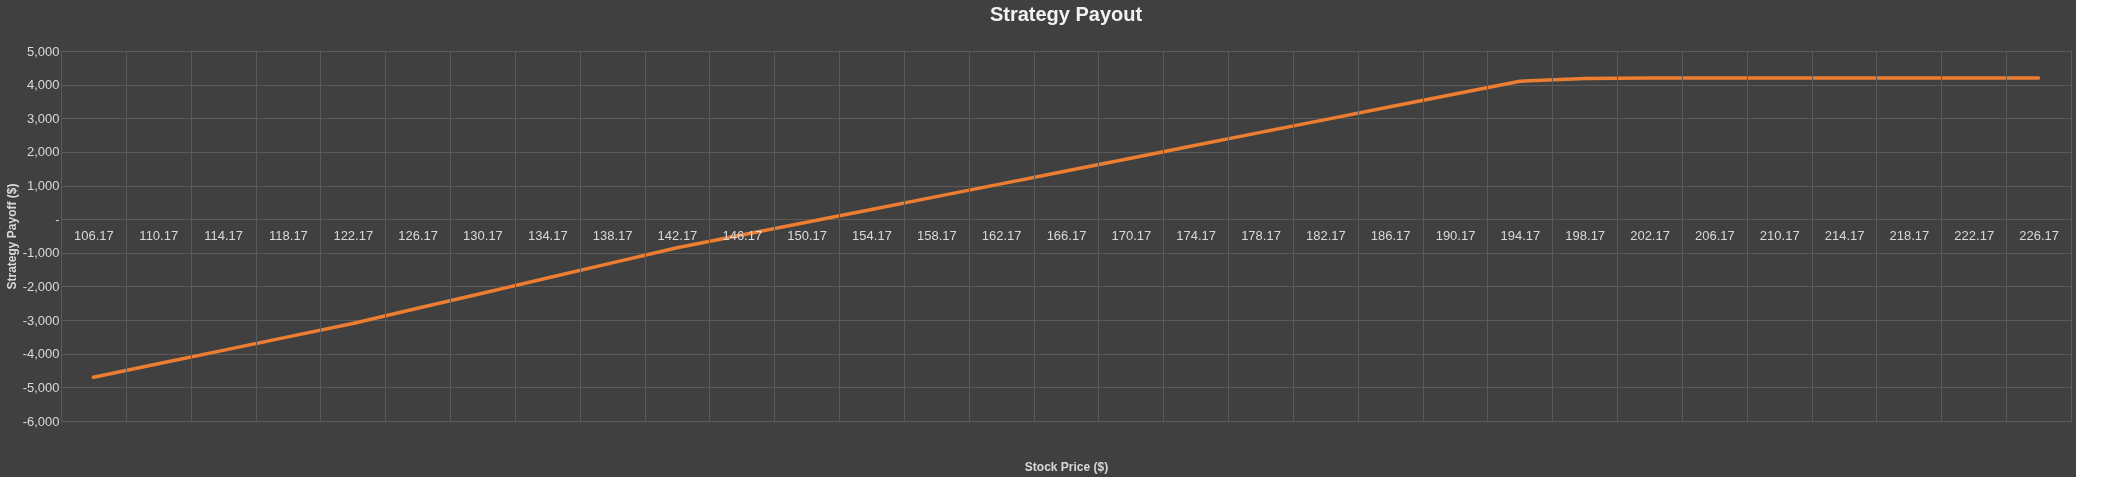 The height and width of the screenshot is (480, 2126). Describe the element at coordinates (288, 235) in the screenshot. I see `x-tick-label: 118.17` at that location.